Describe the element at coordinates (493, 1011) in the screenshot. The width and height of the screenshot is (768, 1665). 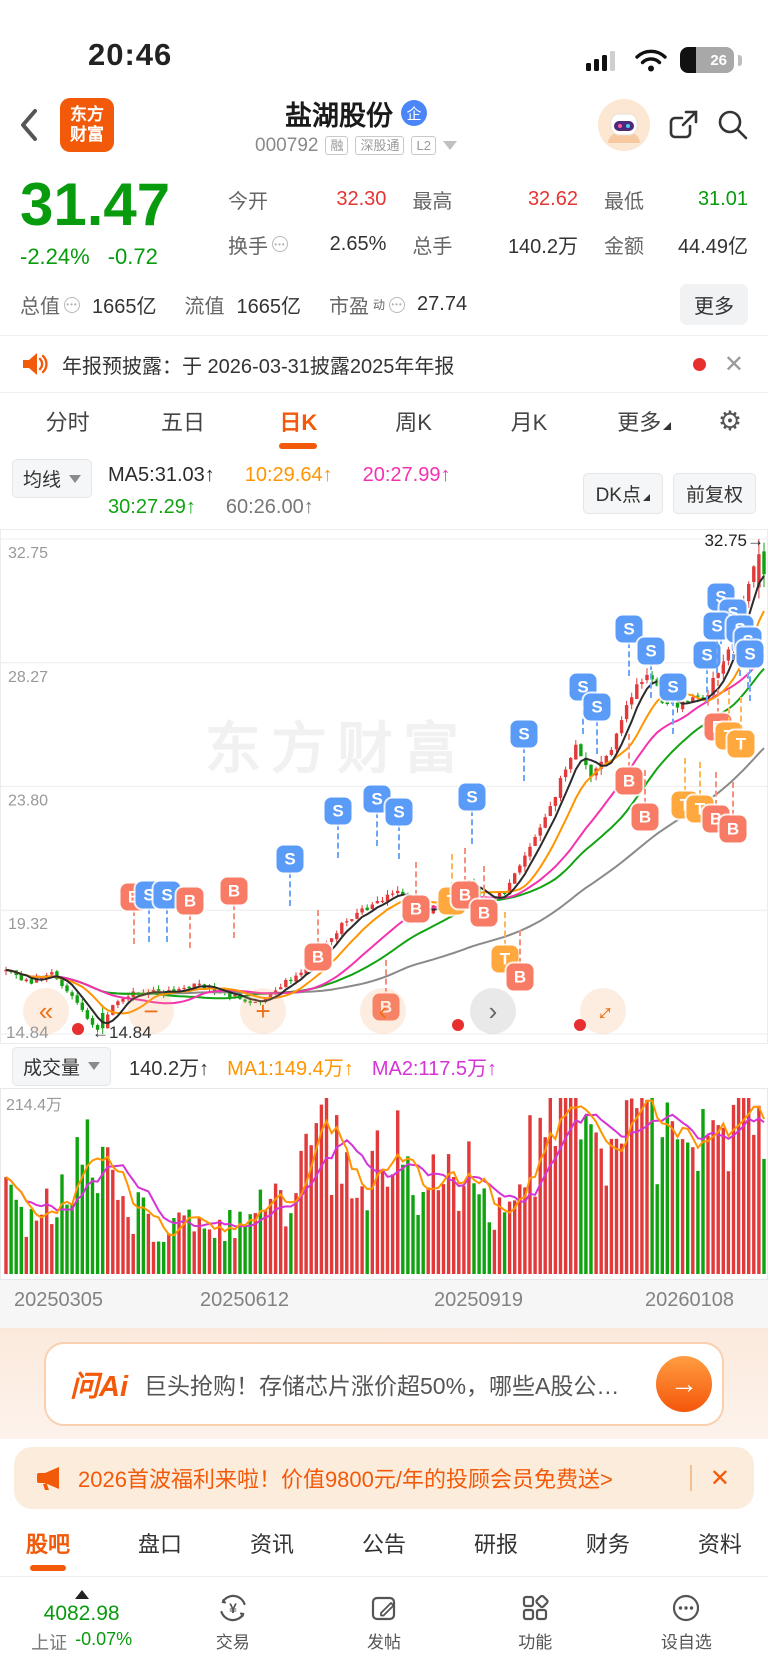
I see `pan-right-button: ›` at that location.